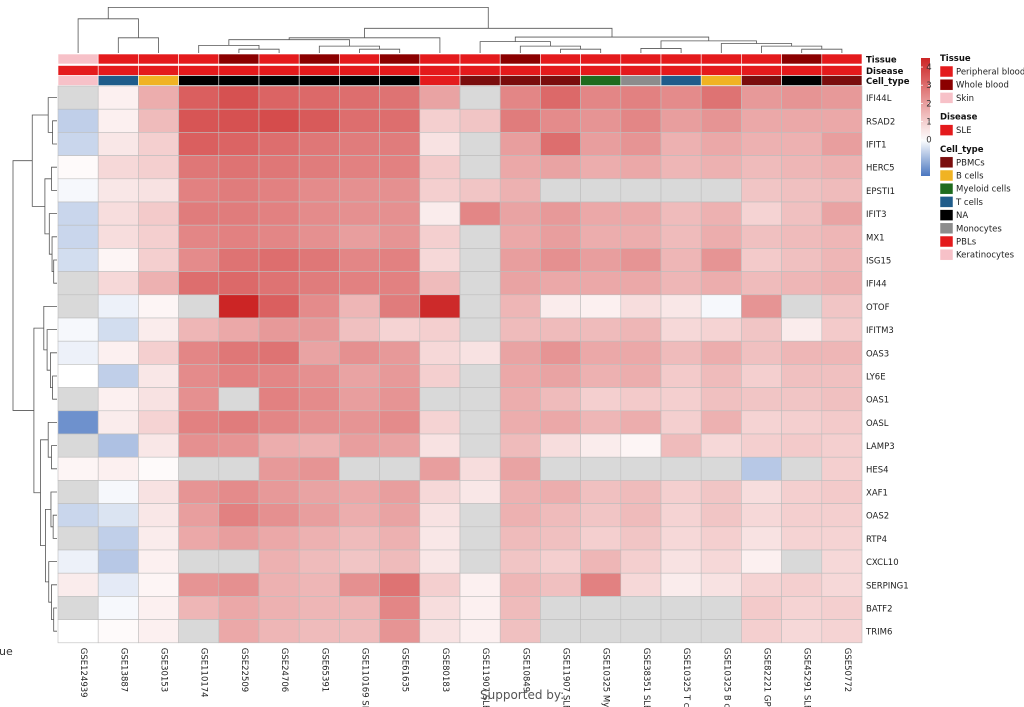  What do you see at coordinates (982, 86) in the screenshot?
I see `legend-item-label: Whole blood` at bounding box center [982, 86].